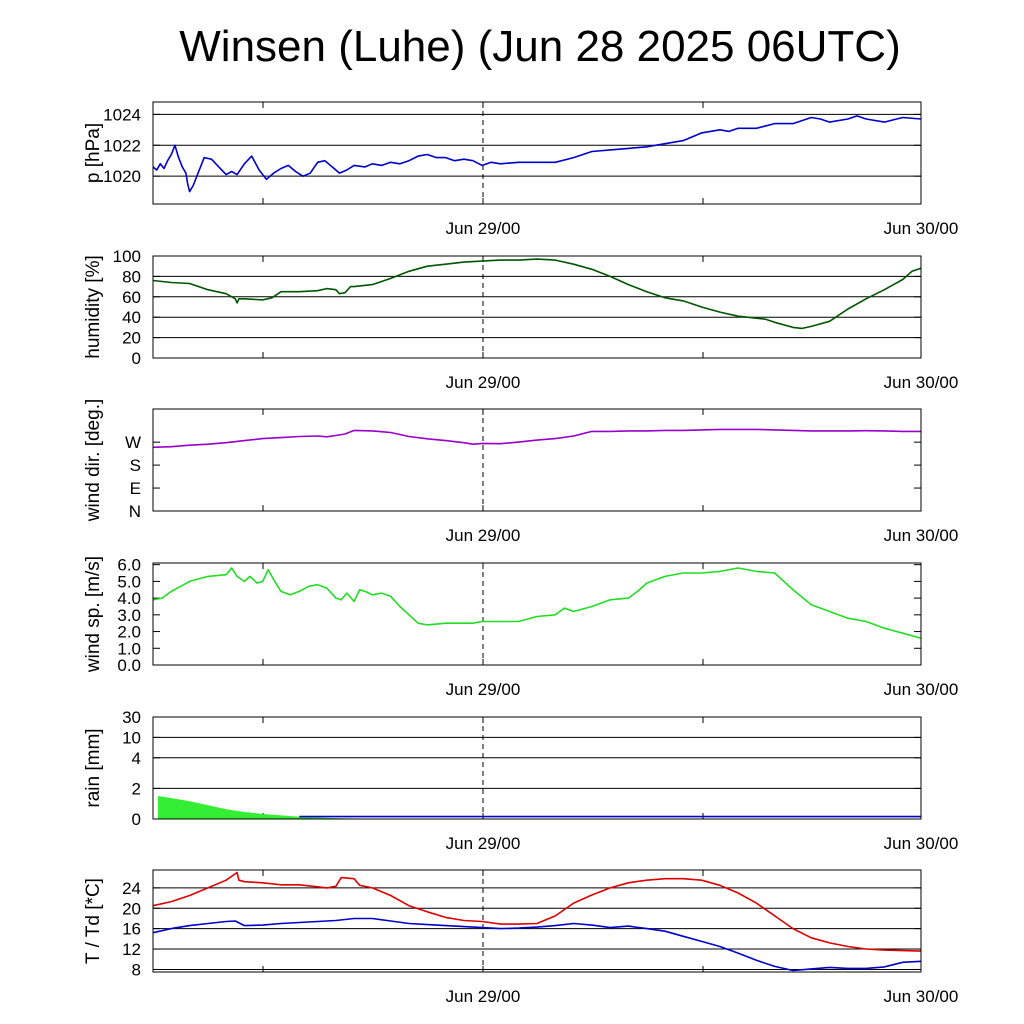  What do you see at coordinates (131, 276) in the screenshot?
I see `y-tick-label: 80` at bounding box center [131, 276].